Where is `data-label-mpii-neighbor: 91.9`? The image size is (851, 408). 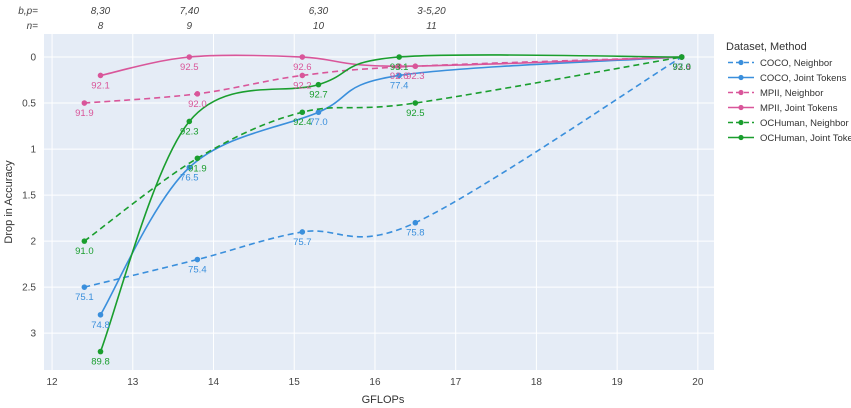
data-label-mpii-neighbor: 91.9 is located at coordinates (84, 113).